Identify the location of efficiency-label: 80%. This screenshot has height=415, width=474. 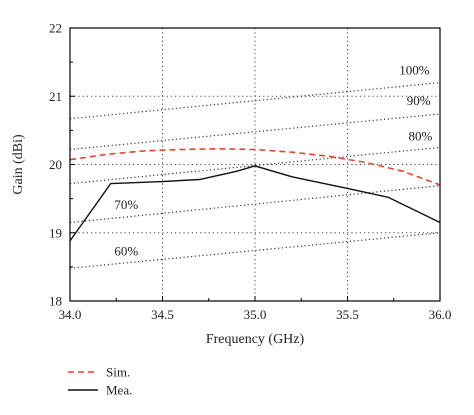
(421, 136).